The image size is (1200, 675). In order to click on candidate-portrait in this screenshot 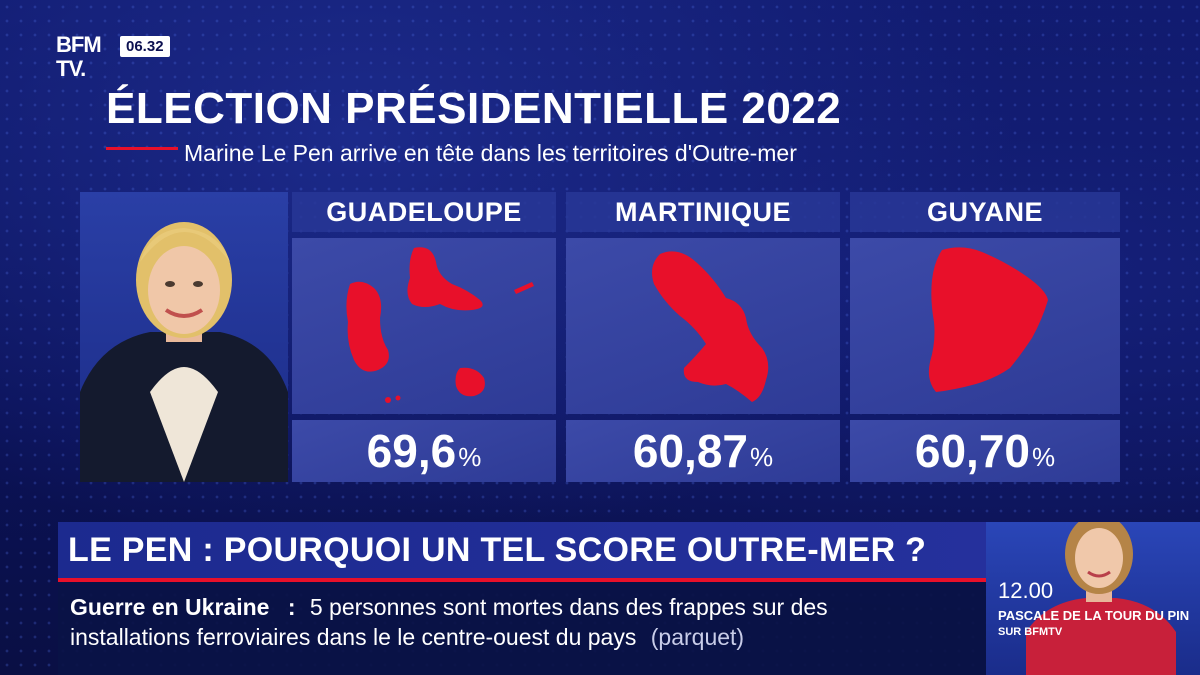, I will do `click(184, 337)`.